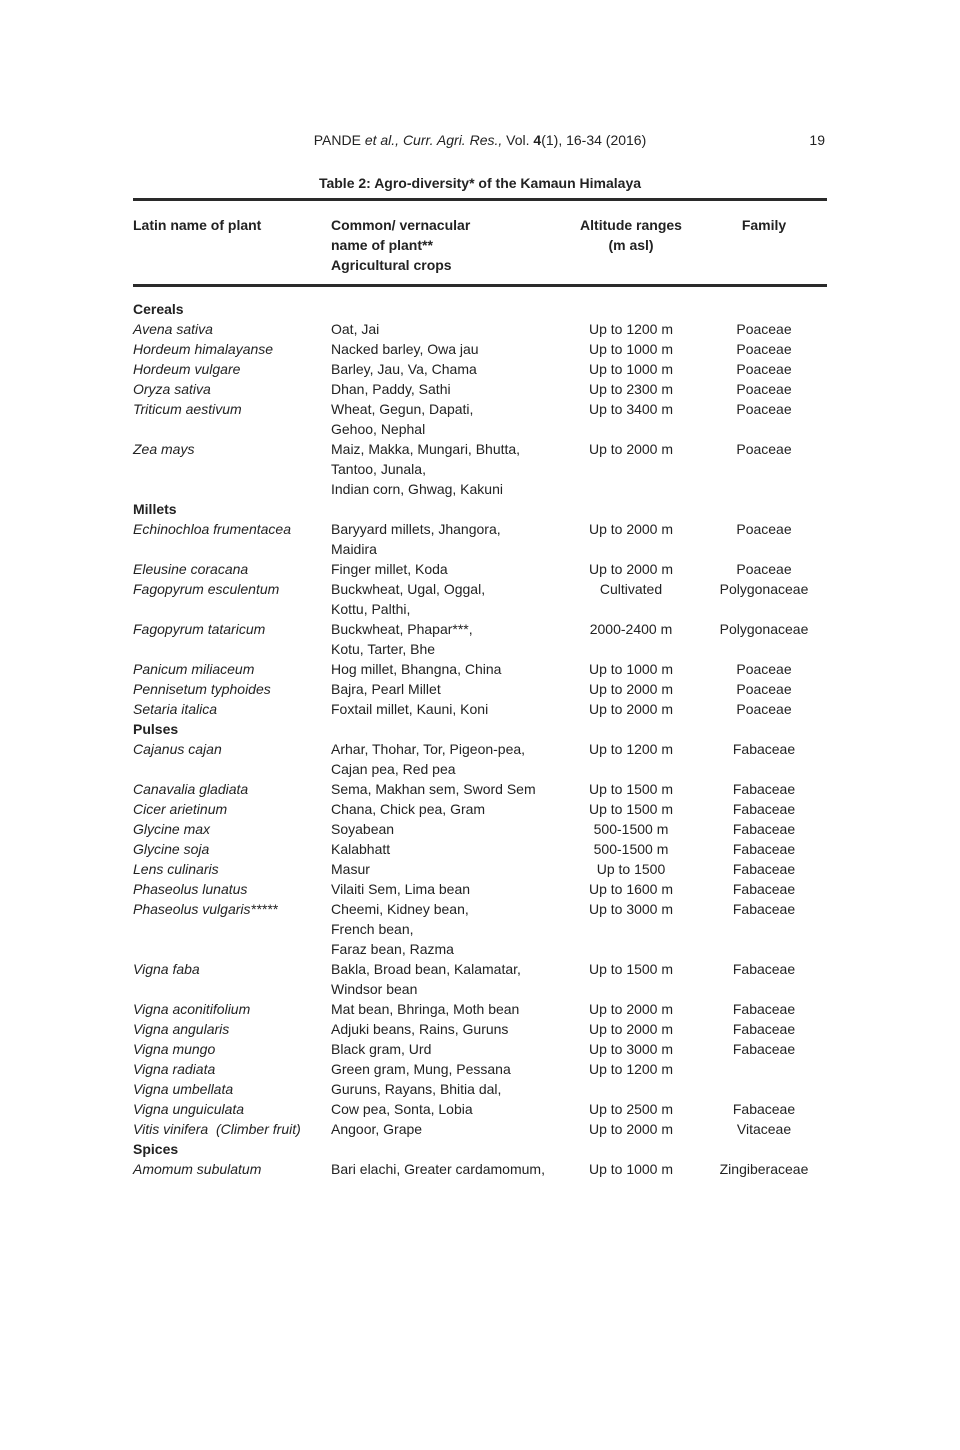  Describe the element at coordinates (191, 789) in the screenshot. I see `latin-name-cell: Canavalia gladiata` at that location.